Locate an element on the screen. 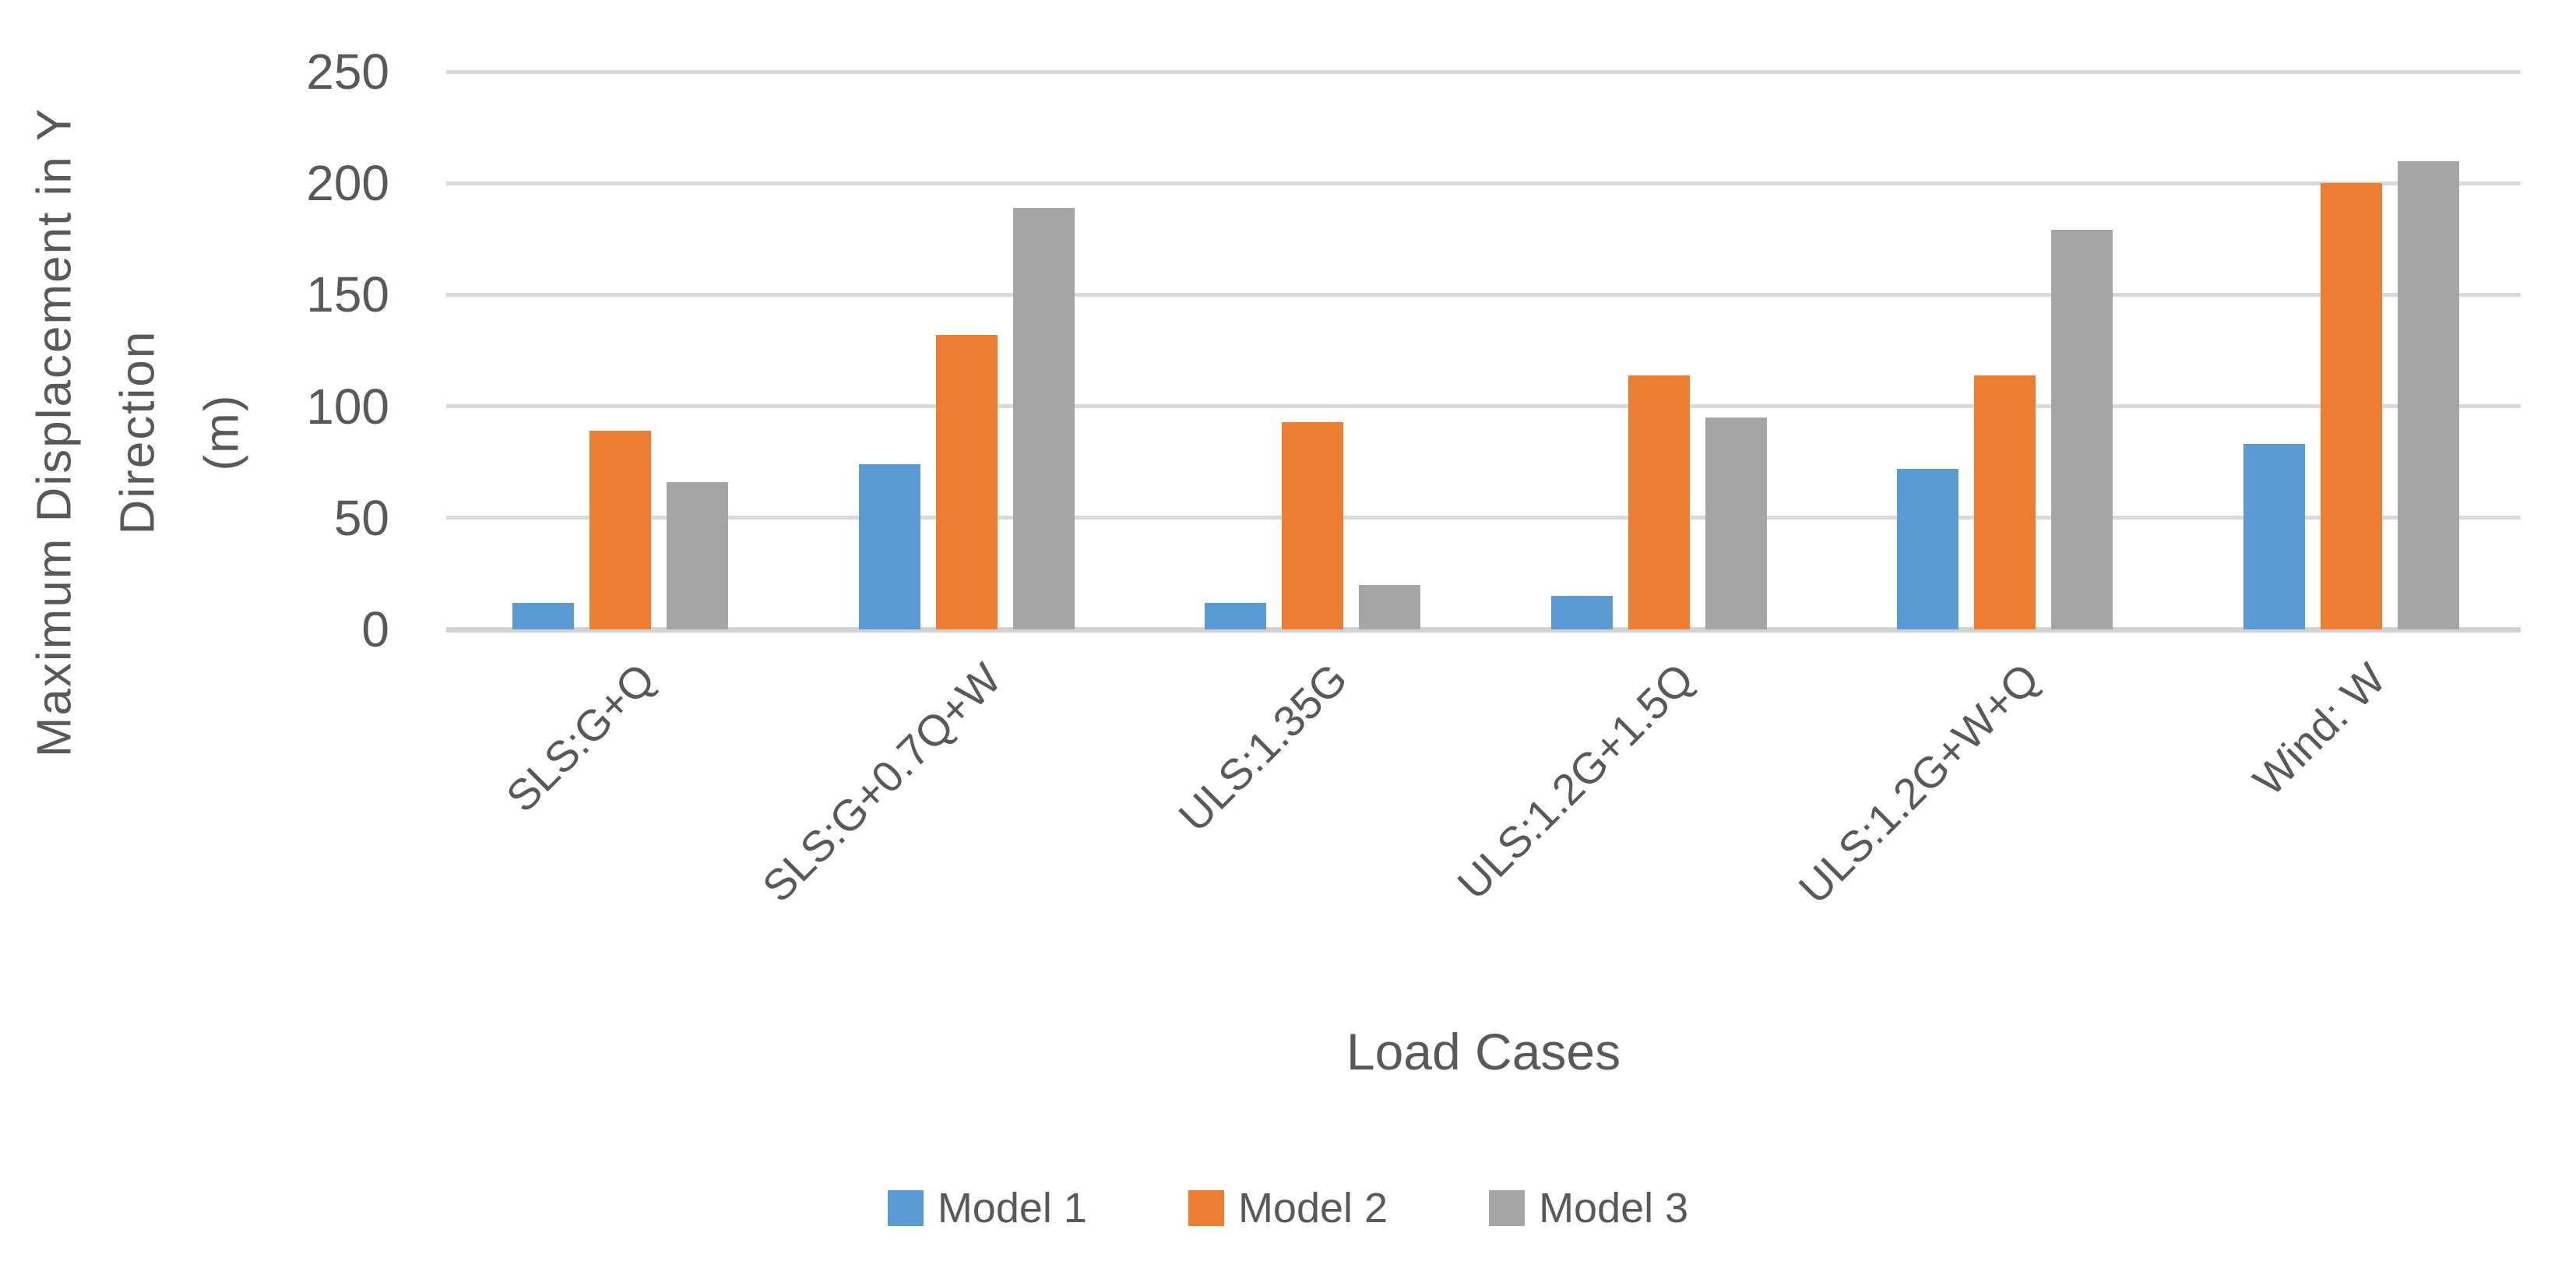  y-tick-label-150: 150 is located at coordinates (347, 294).